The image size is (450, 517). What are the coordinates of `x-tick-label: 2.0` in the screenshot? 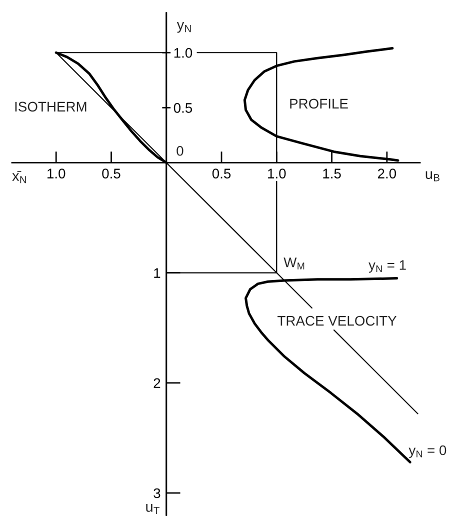 It's located at (387, 173).